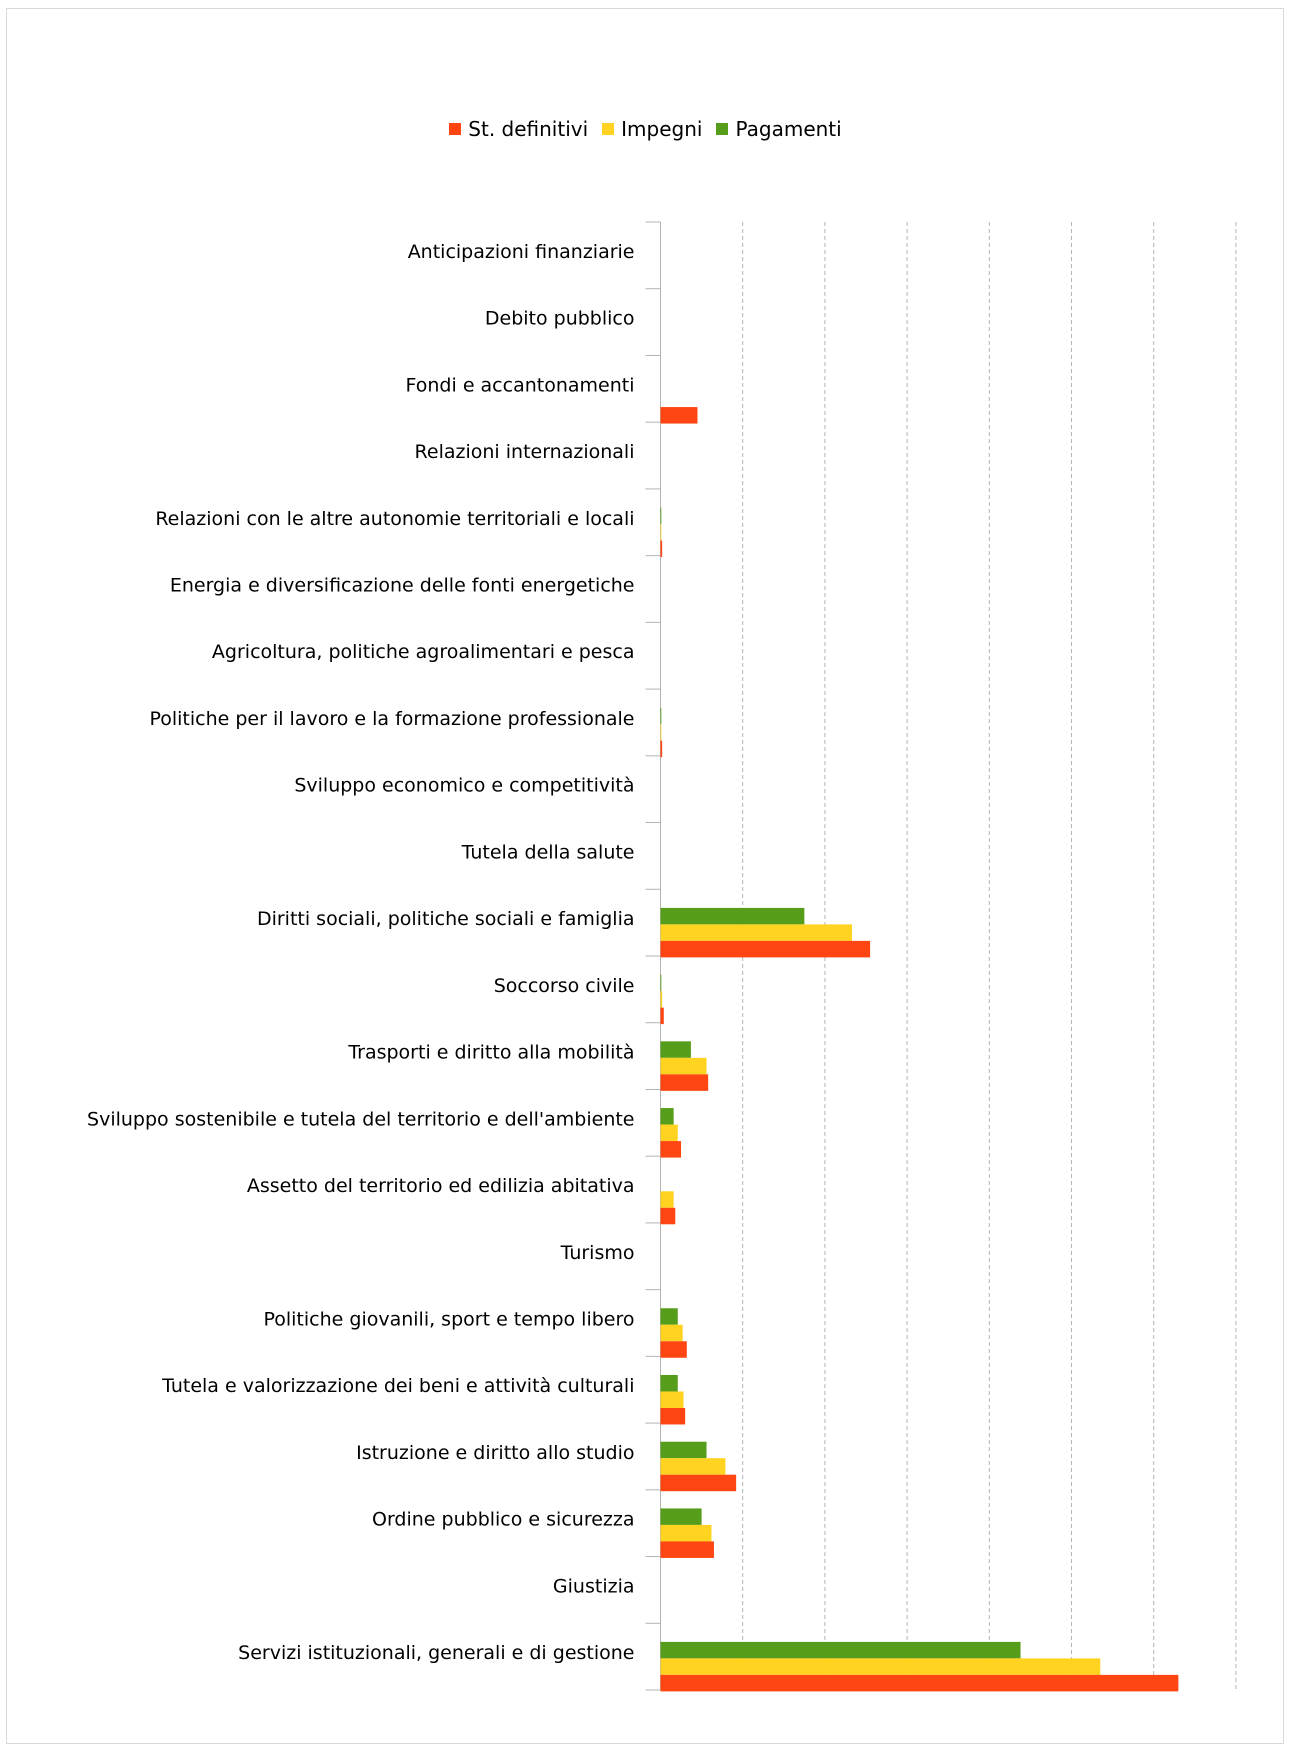  What do you see at coordinates (490, 1053) in the screenshot?
I see `category-label: Trasporti e diritto alla mobilità` at bounding box center [490, 1053].